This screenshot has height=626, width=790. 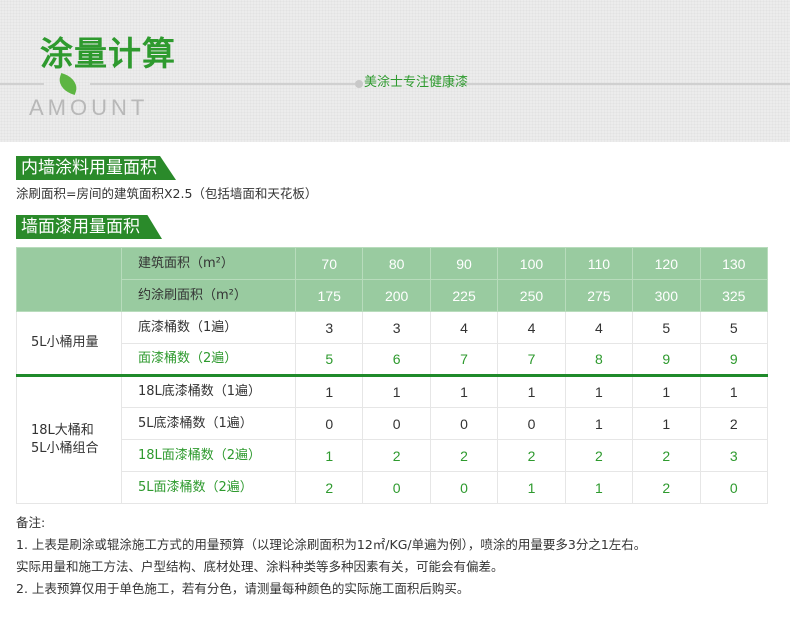 What do you see at coordinates (208, 360) in the screenshot?
I see `row-label: 面漆桶数（2遍）` at bounding box center [208, 360].